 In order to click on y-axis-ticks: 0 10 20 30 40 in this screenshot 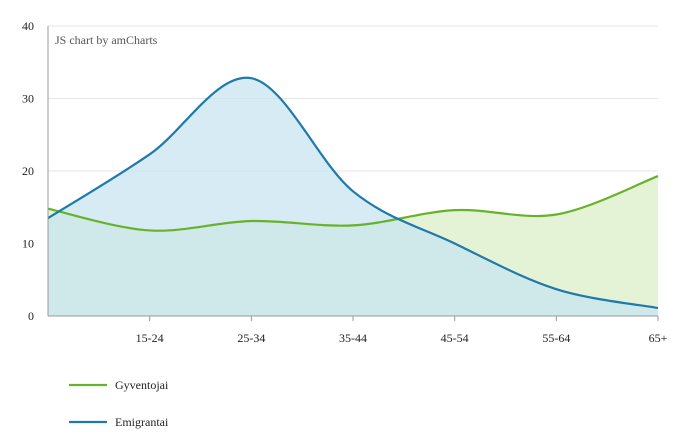, I will do `click(28, 171)`.